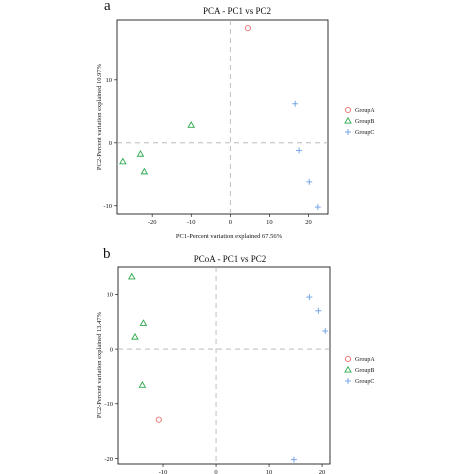  What do you see at coordinates (111, 349) in the screenshot?
I see `panel-b-y-tick-label: 0` at bounding box center [111, 349].